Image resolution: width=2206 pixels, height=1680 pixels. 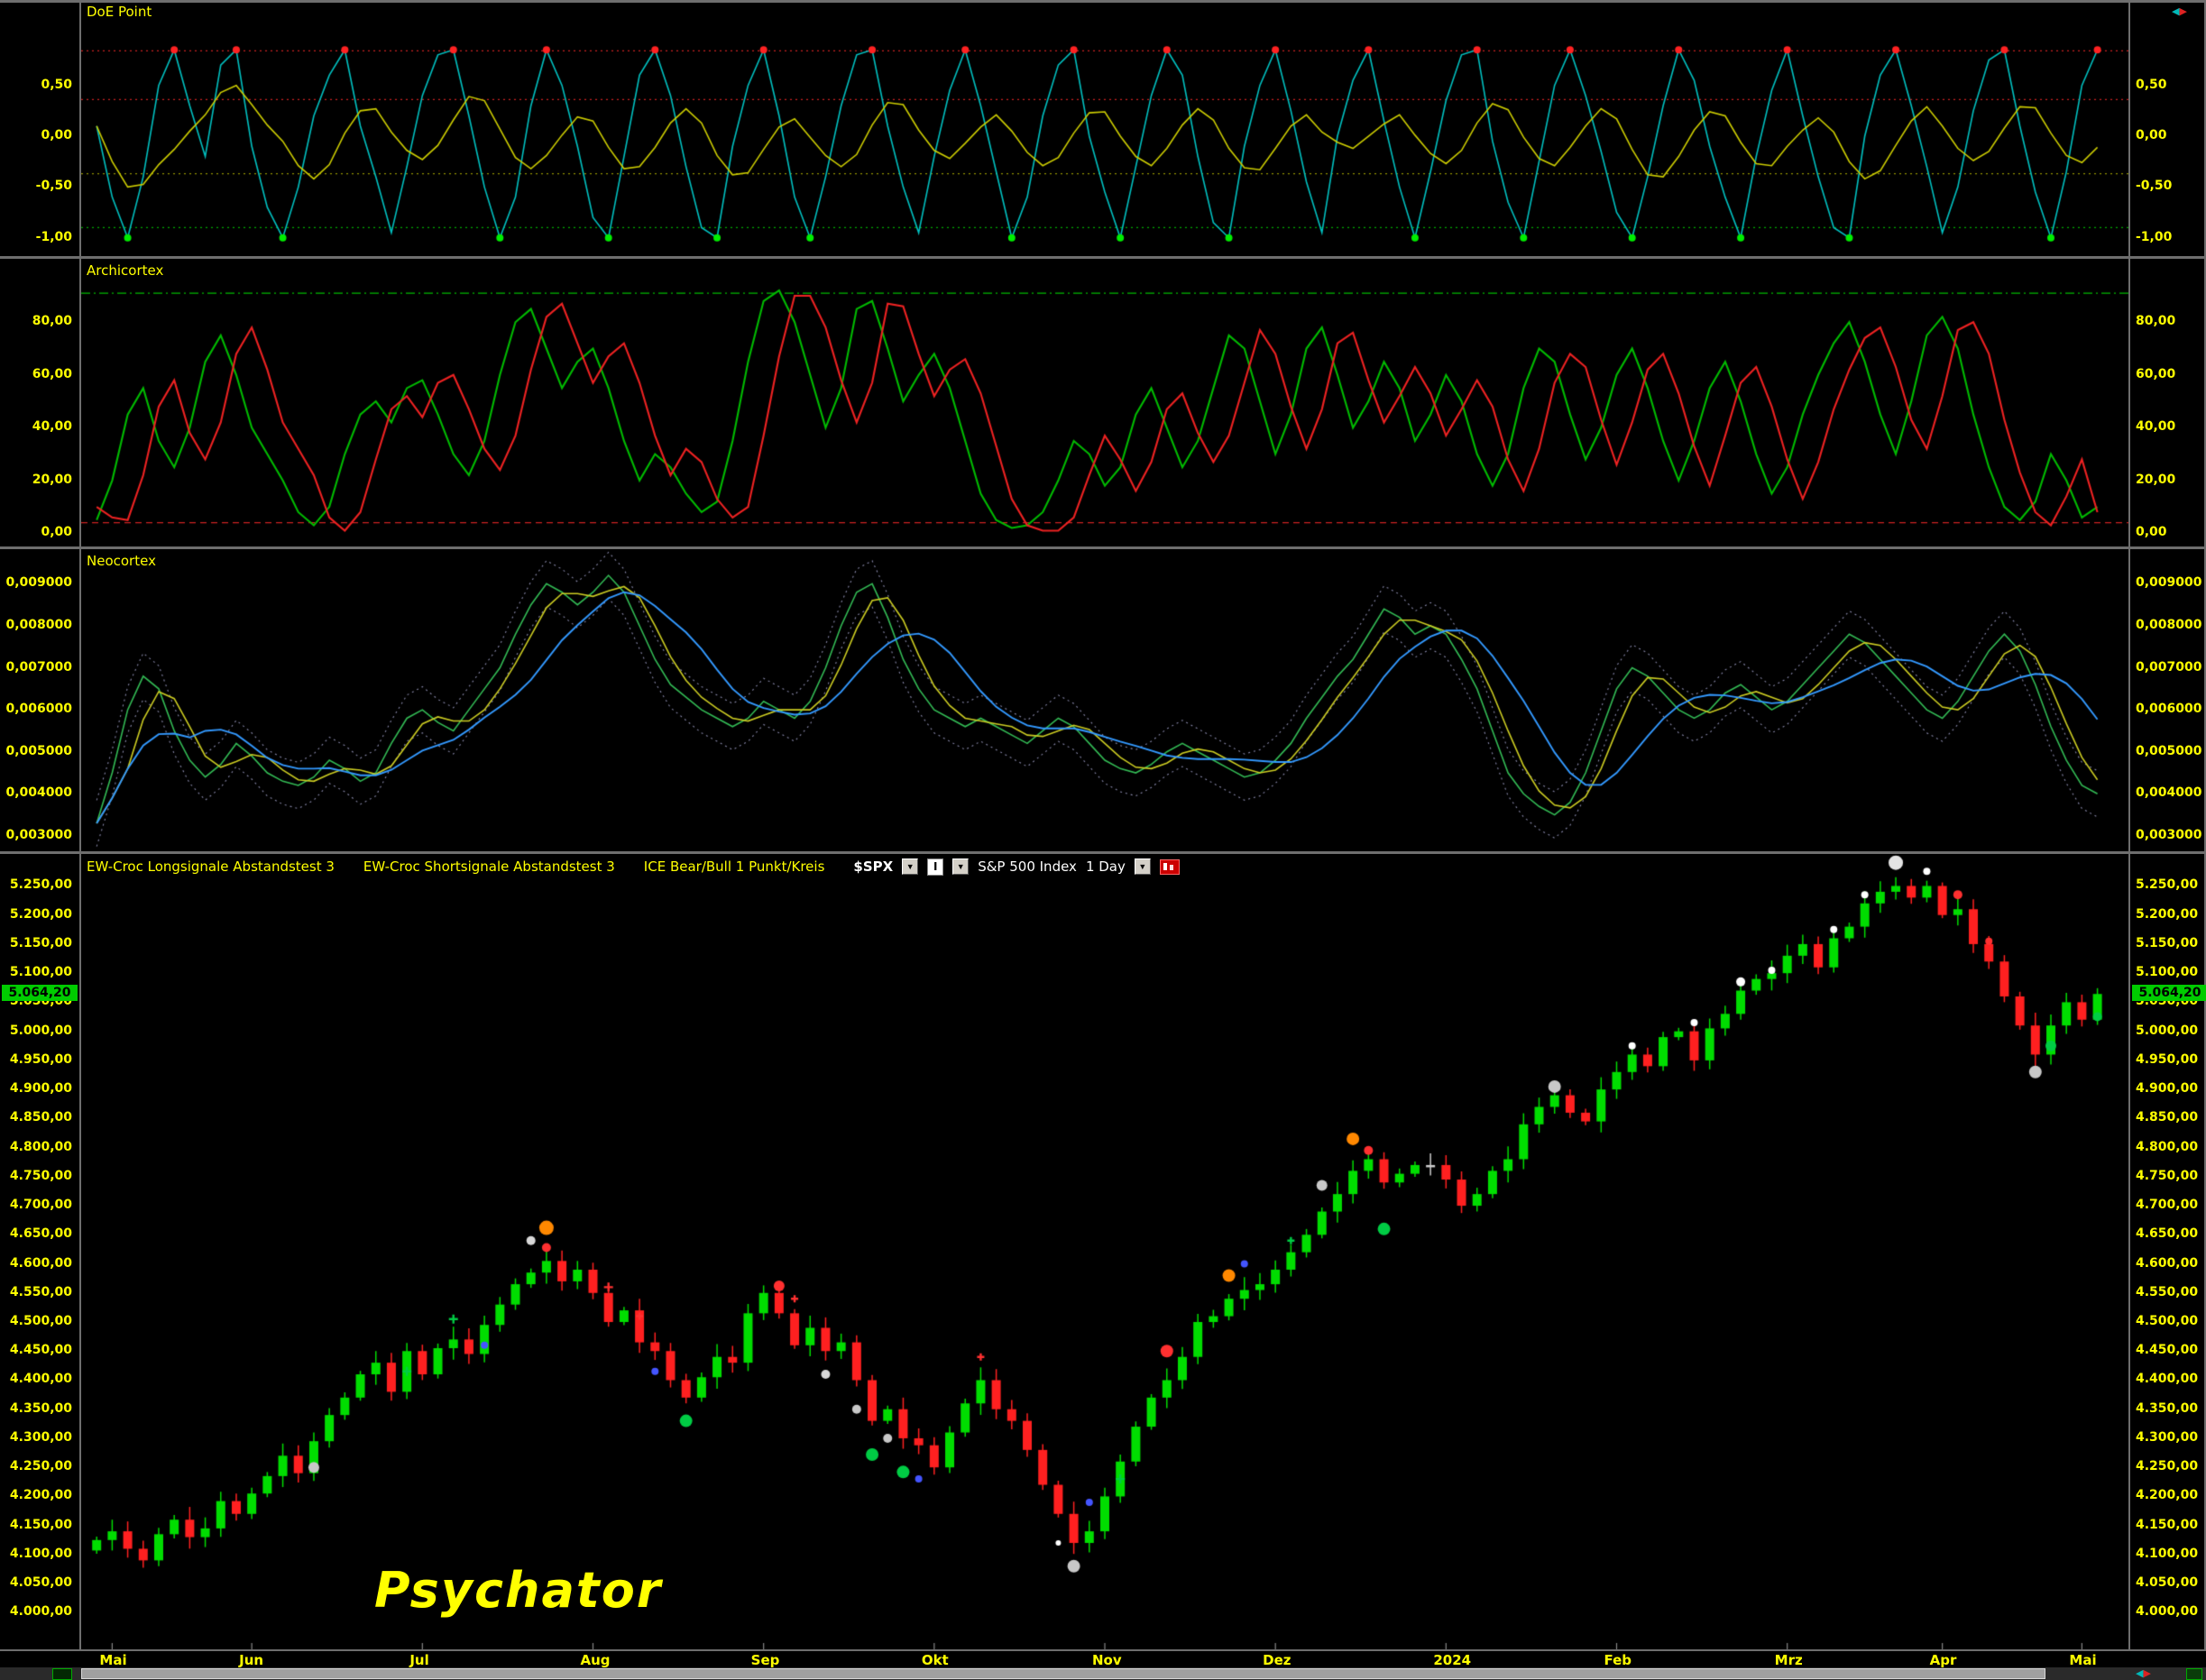 What do you see at coordinates (2167, 943) in the screenshot?
I see `axis-tick-label: 5.150,00` at bounding box center [2167, 943].